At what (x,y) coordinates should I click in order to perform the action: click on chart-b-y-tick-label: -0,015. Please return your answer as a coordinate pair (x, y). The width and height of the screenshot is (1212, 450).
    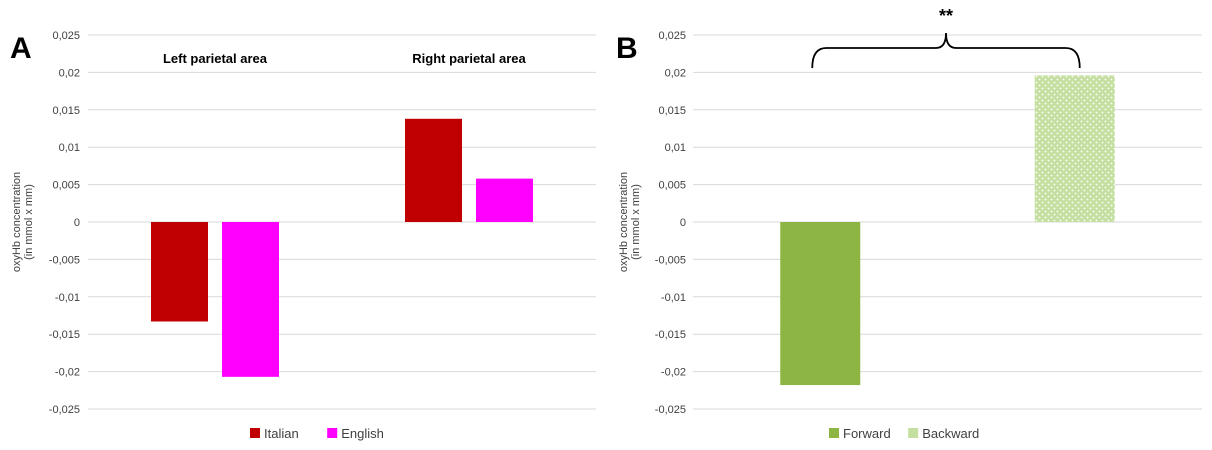
    Looking at the image, I should click on (670, 335).